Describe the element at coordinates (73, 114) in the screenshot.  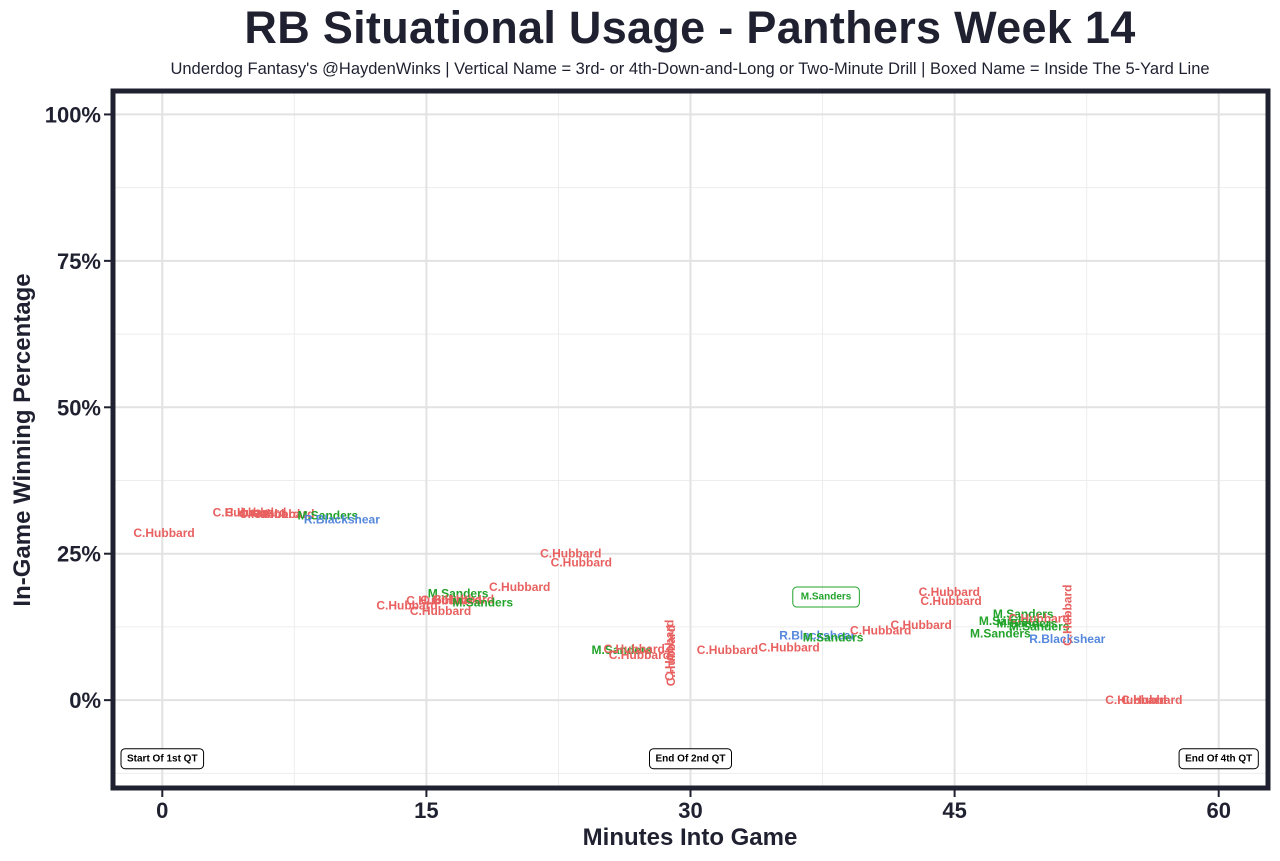
I see `y-tick-label: 100%` at that location.